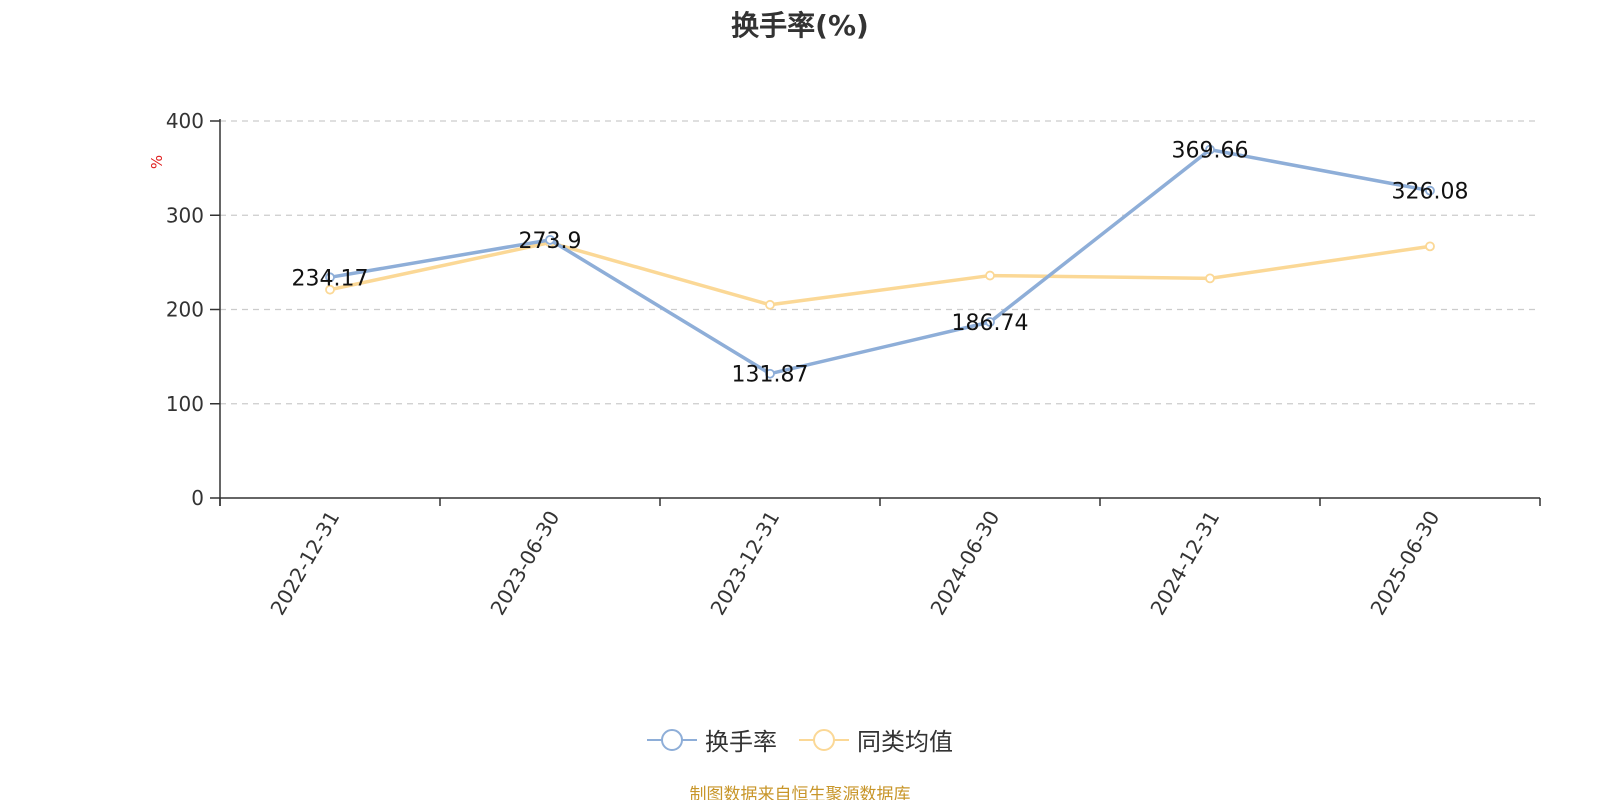 This screenshot has width=1600, height=800. I want to click on source-note: 制图数据来自恒生聚源数据库, so click(800, 792).